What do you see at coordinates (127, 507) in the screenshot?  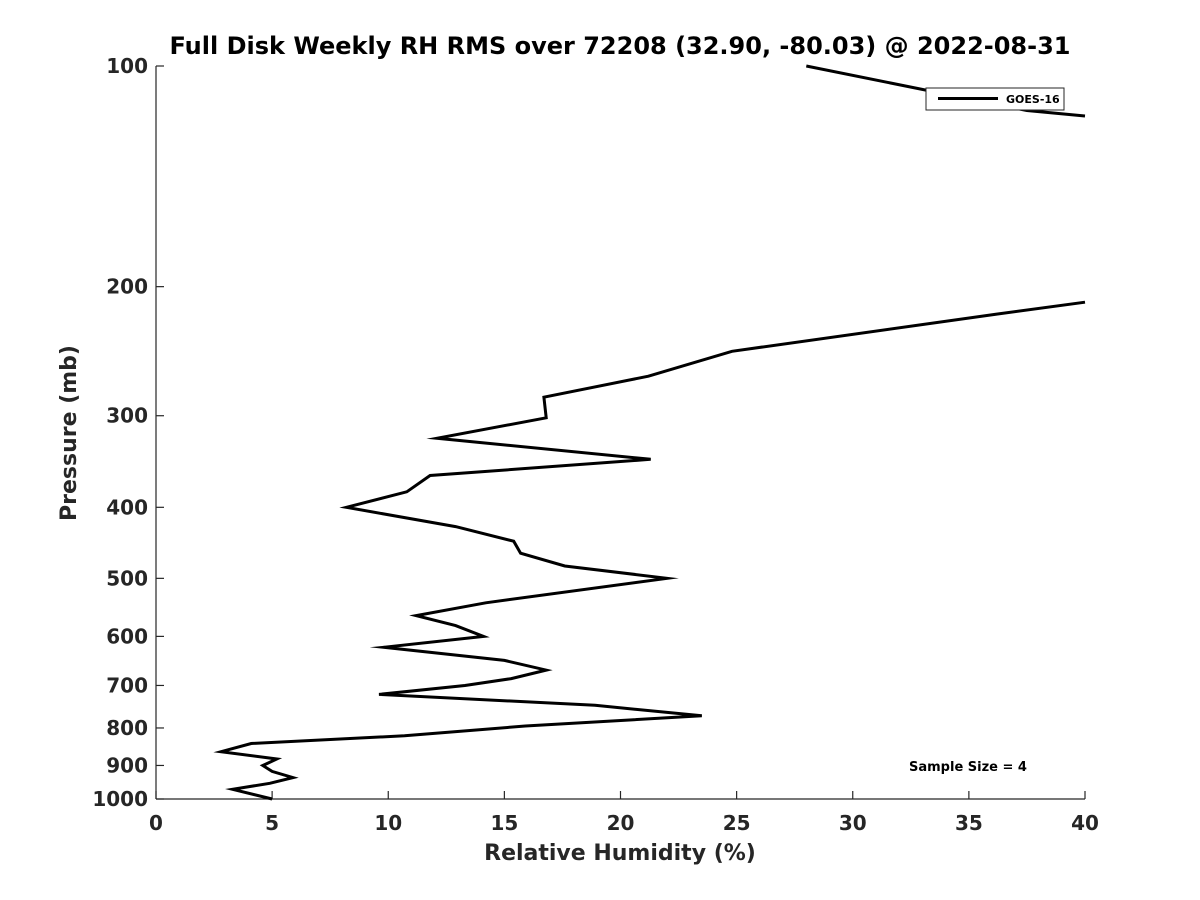 I see `y-tick-label-3: 400` at bounding box center [127, 507].